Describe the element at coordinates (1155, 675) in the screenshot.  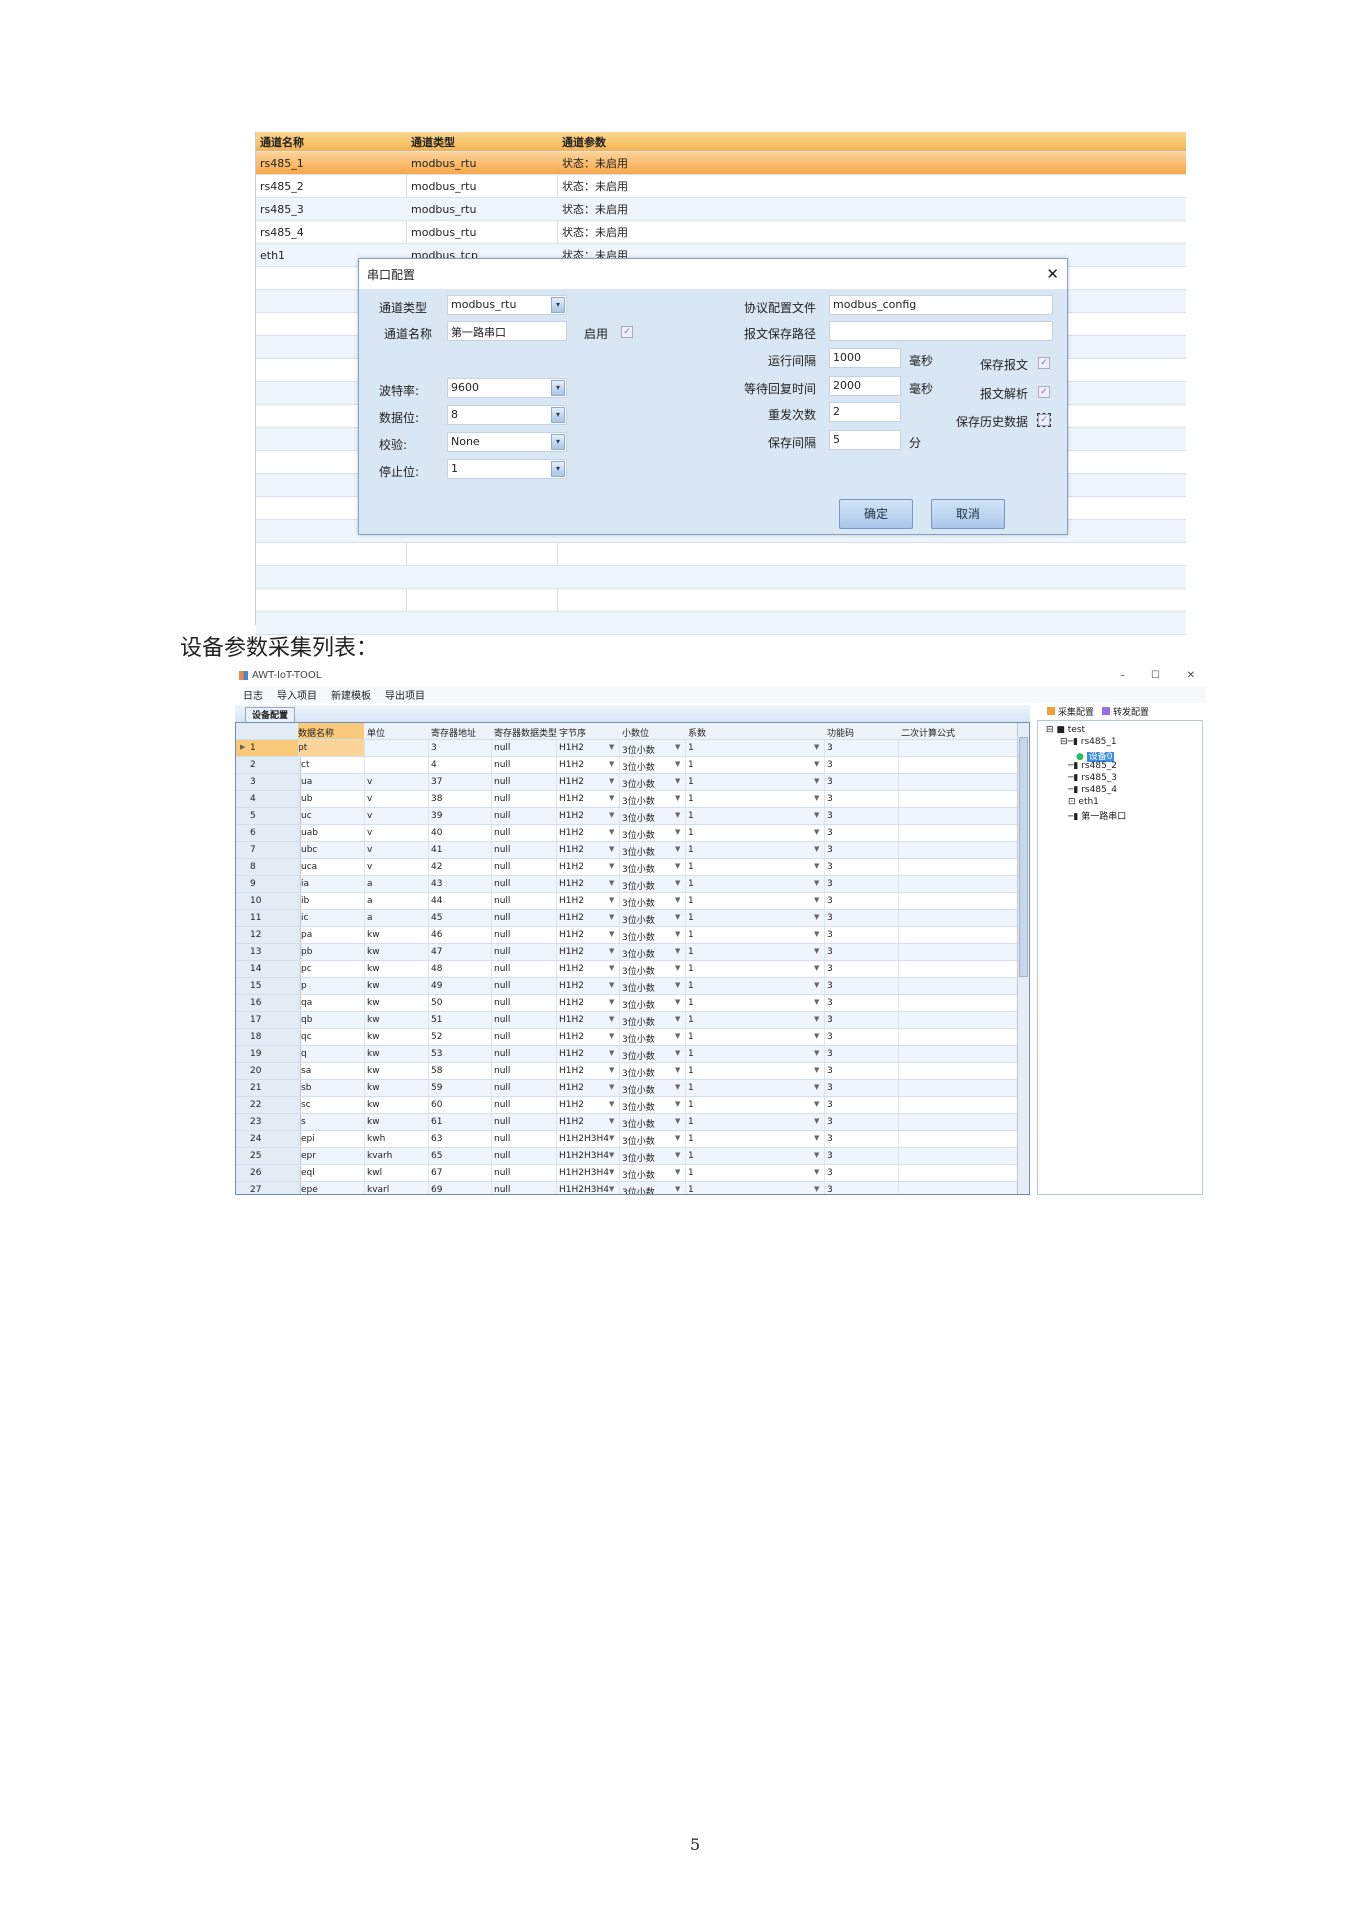
I see `maximize-button: ☐` at that location.